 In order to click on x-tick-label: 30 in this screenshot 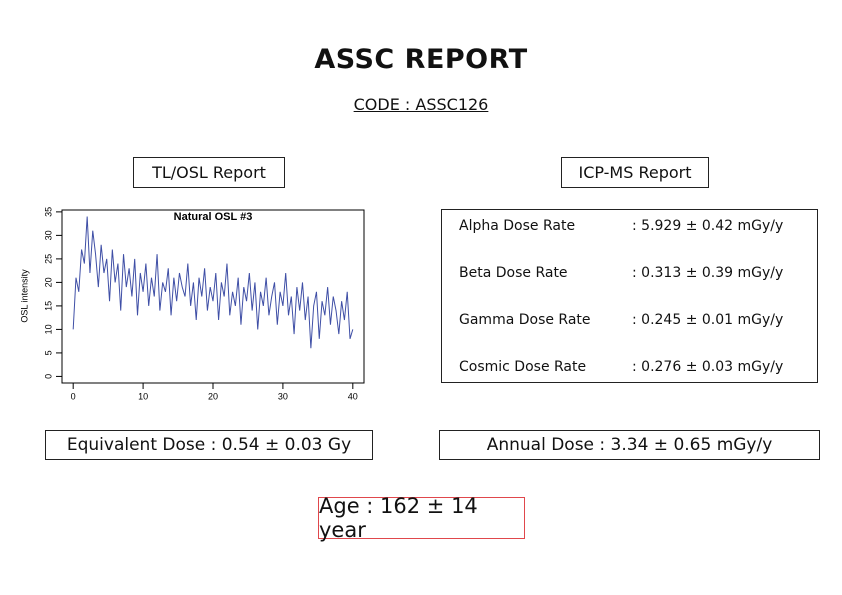, I will do `click(283, 396)`.